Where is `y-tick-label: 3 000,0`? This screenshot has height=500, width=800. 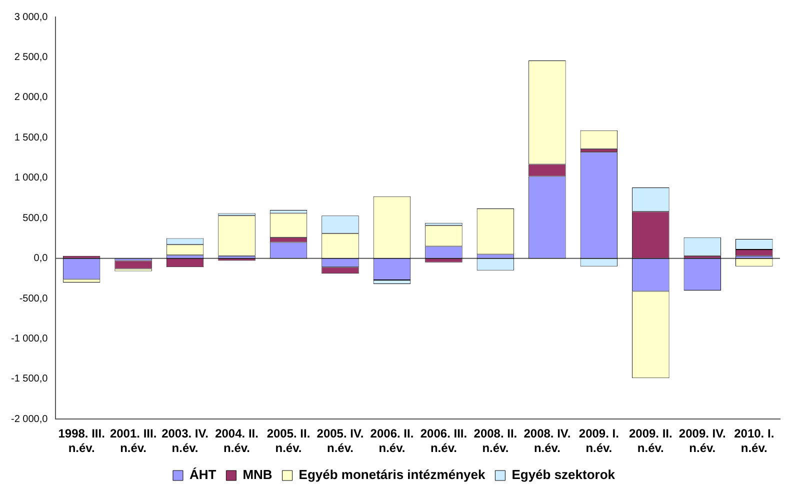 y-tick-label: 3 000,0 is located at coordinates (31, 17).